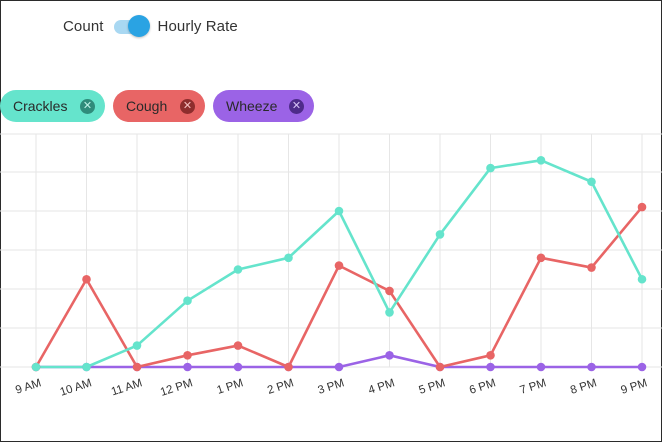 This screenshot has width=662, height=442. Describe the element at coordinates (432, 387) in the screenshot. I see `x-tick-label: 5 PM` at that location.